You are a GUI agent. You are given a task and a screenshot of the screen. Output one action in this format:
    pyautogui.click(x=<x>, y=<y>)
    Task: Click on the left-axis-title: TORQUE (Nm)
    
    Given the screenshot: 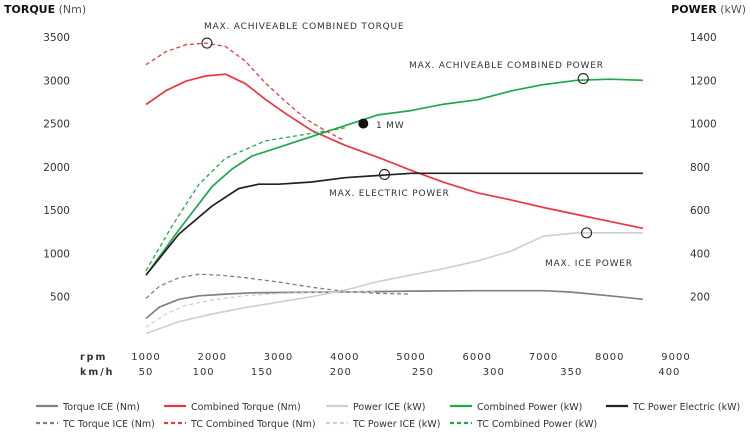 What is the action you would take?
    pyautogui.click(x=45, y=9)
    